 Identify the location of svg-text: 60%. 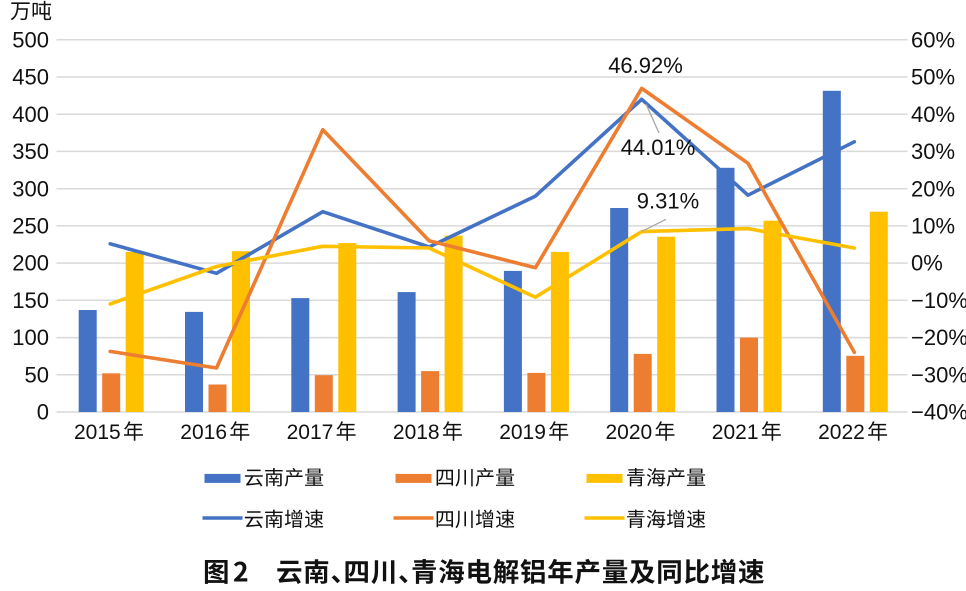
(933, 39).